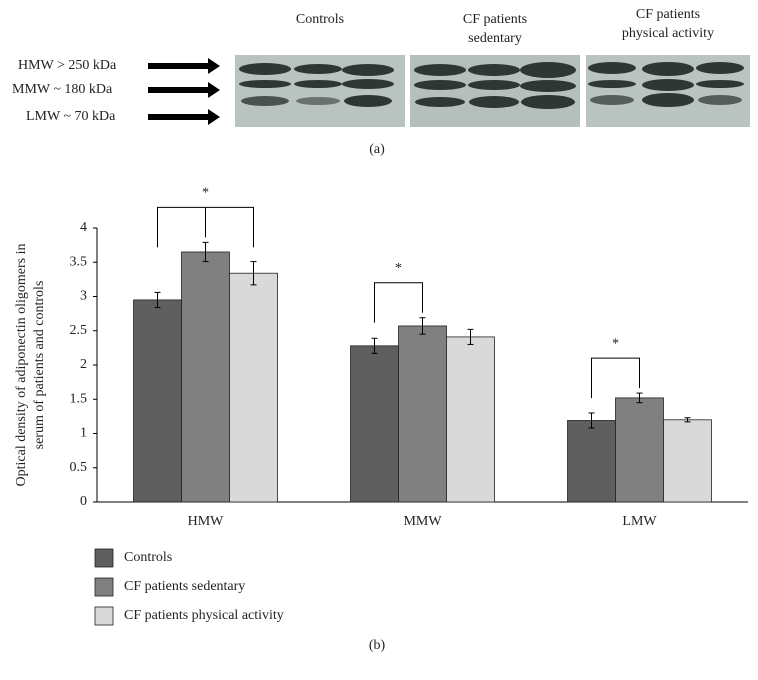 Image resolution: width=758 pixels, height=680 pixels. Describe the element at coordinates (83, 364) in the screenshot. I see `y-tick-label: 2` at that location.